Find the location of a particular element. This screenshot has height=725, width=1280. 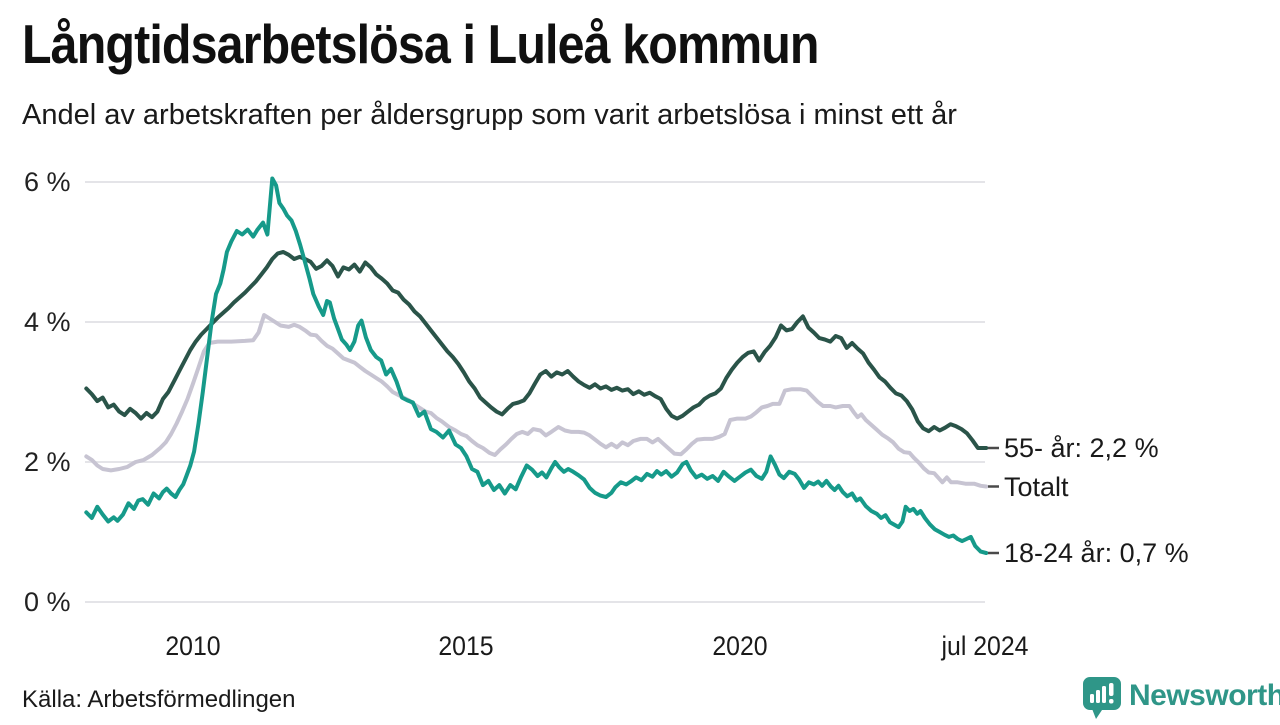

x-axis-tick-label: jul 2024 is located at coordinates (985, 646).